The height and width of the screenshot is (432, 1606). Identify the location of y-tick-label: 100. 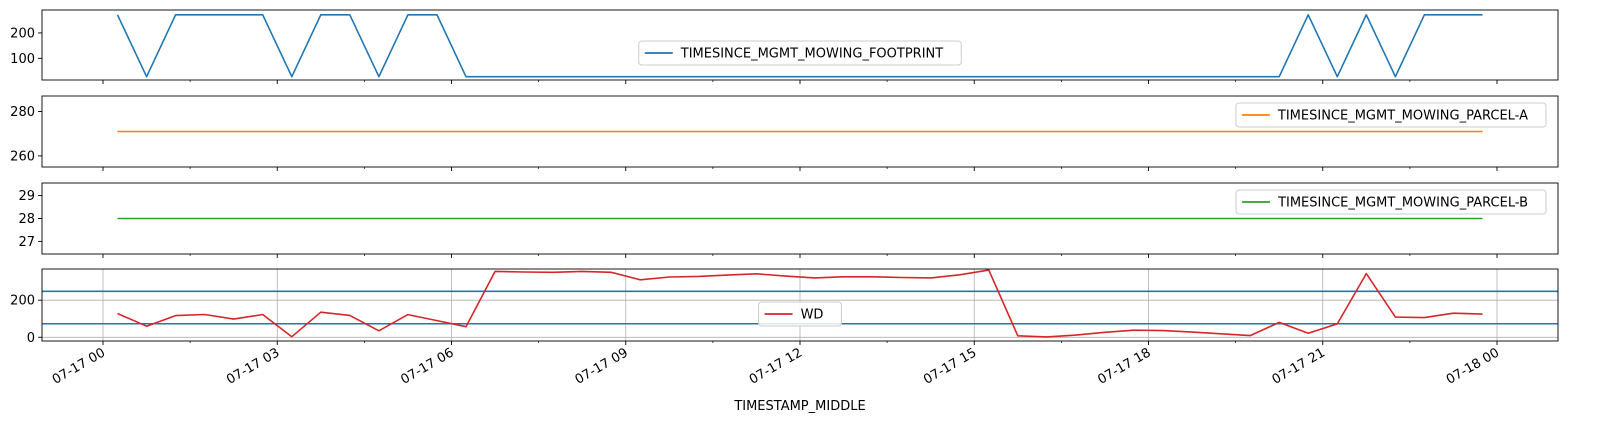
(22, 59).